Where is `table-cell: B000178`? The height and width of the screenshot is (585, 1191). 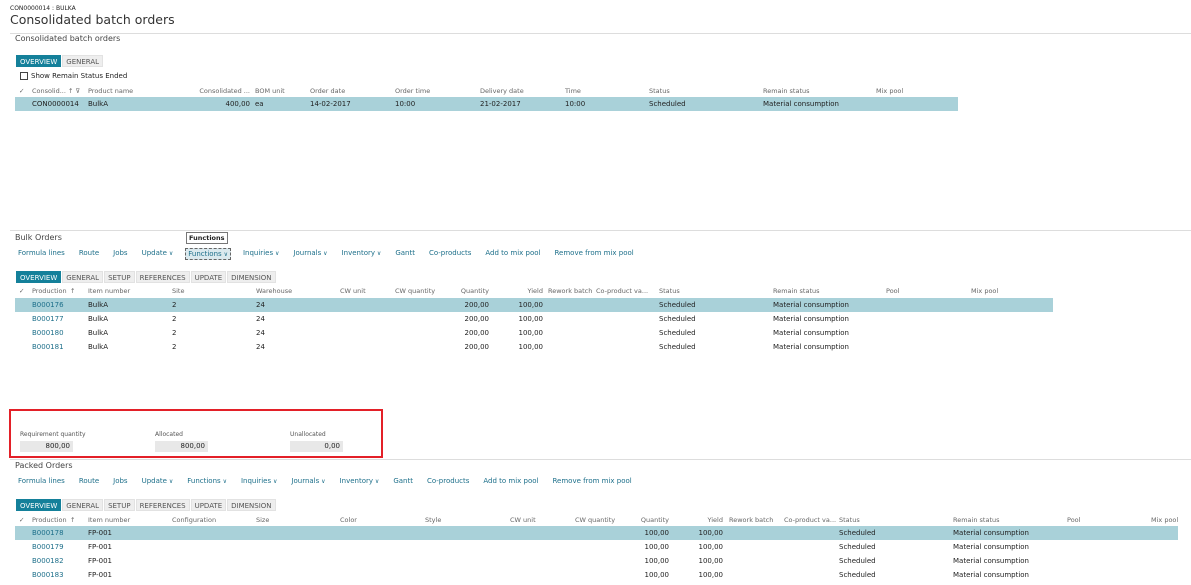 table-cell: B000178 is located at coordinates (48, 533).